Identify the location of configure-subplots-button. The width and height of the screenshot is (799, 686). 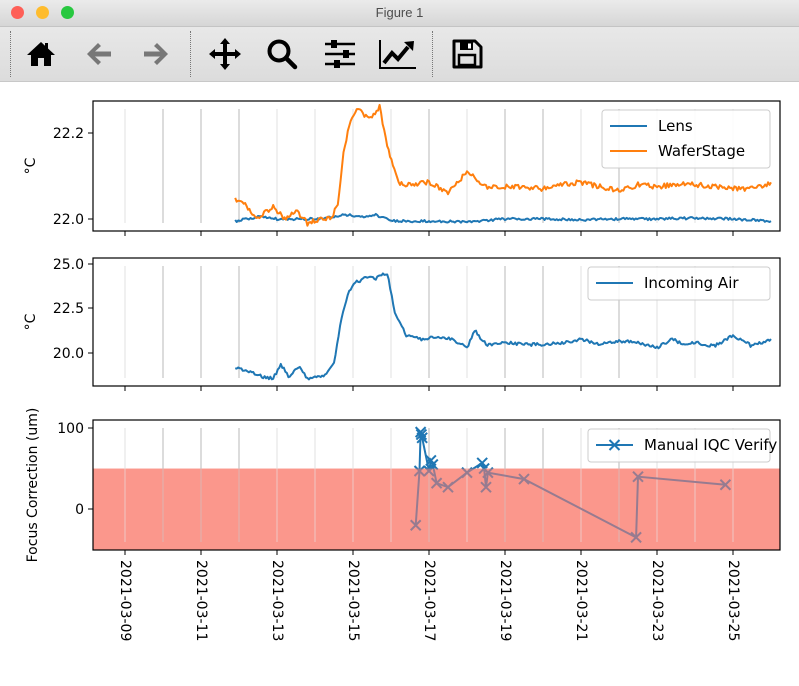
(340, 54).